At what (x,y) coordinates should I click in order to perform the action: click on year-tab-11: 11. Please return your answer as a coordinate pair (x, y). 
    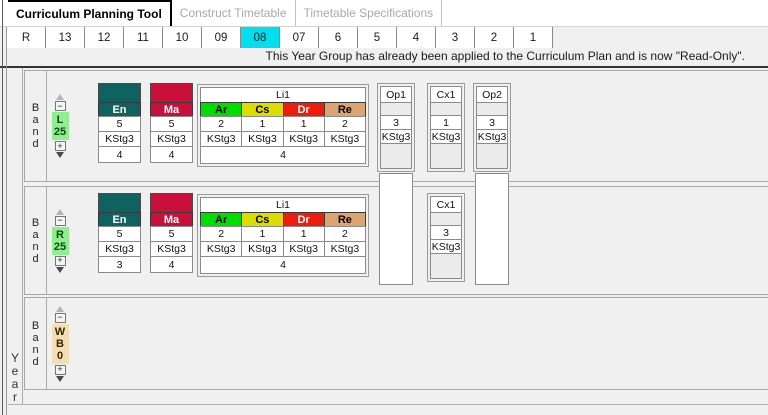
    Looking at the image, I should click on (143, 37).